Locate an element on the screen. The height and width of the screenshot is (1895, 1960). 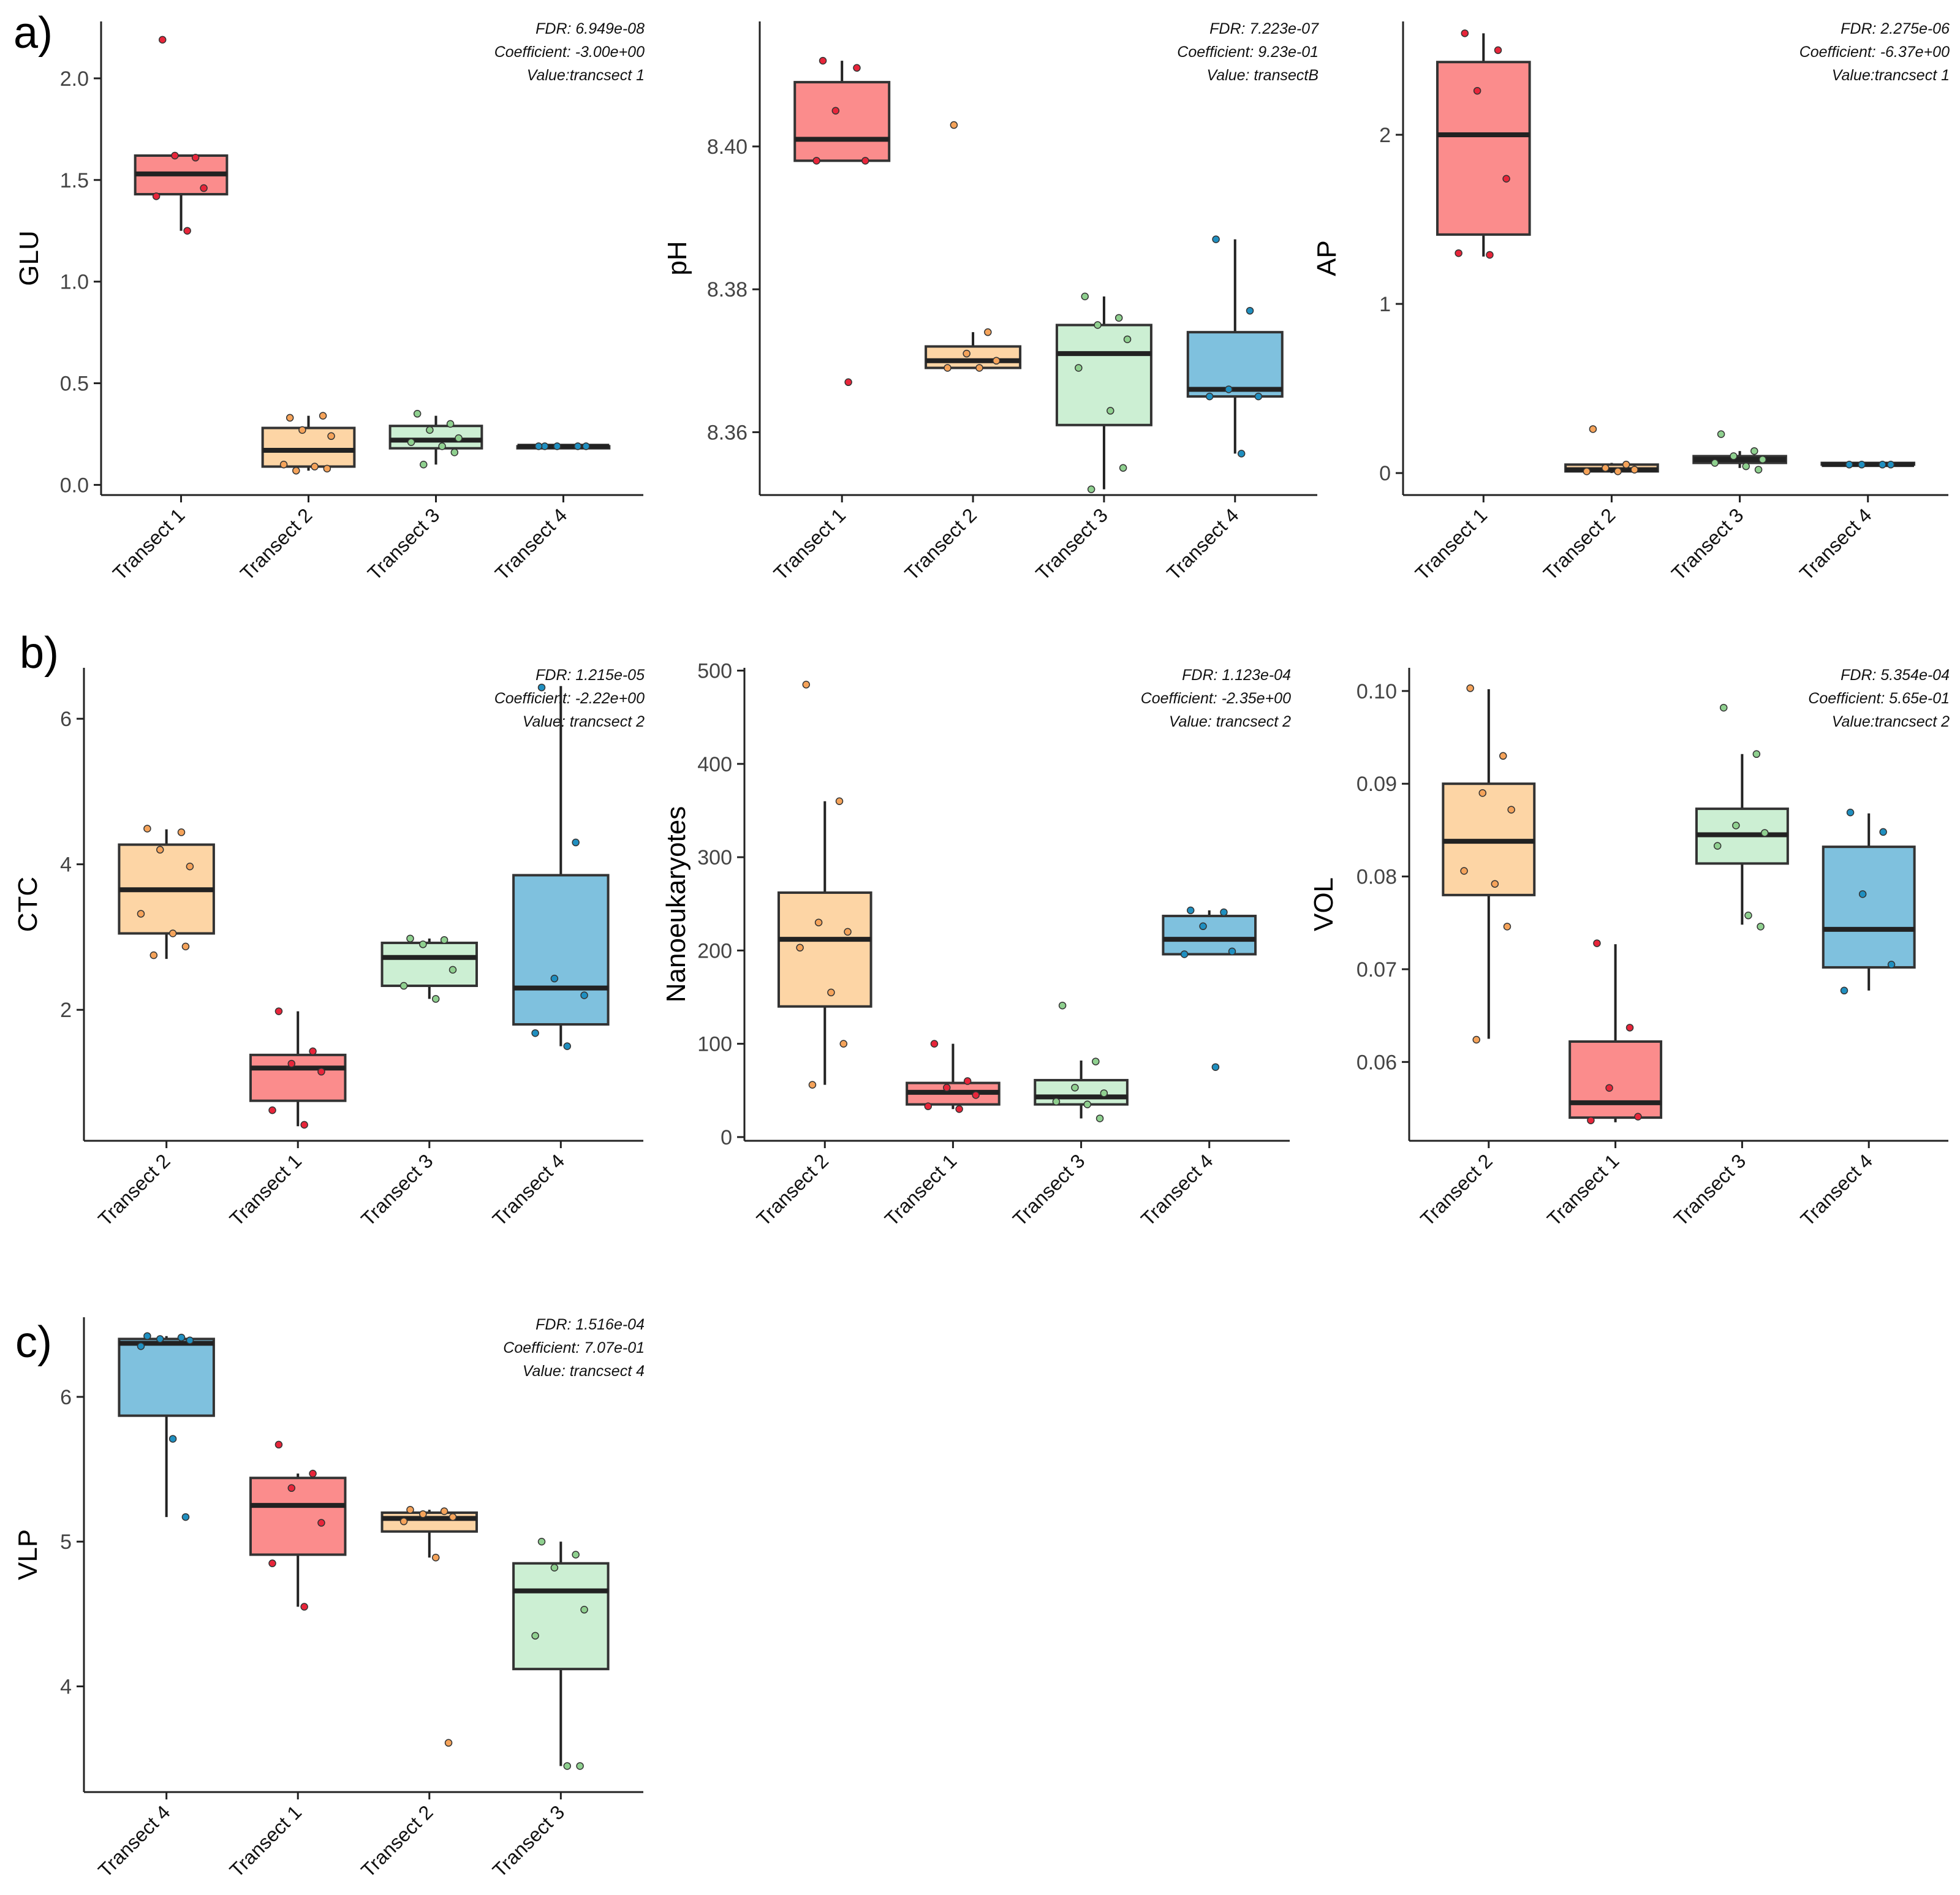
annotation-line: FDR: 7.223e-07 is located at coordinates (1264, 29).